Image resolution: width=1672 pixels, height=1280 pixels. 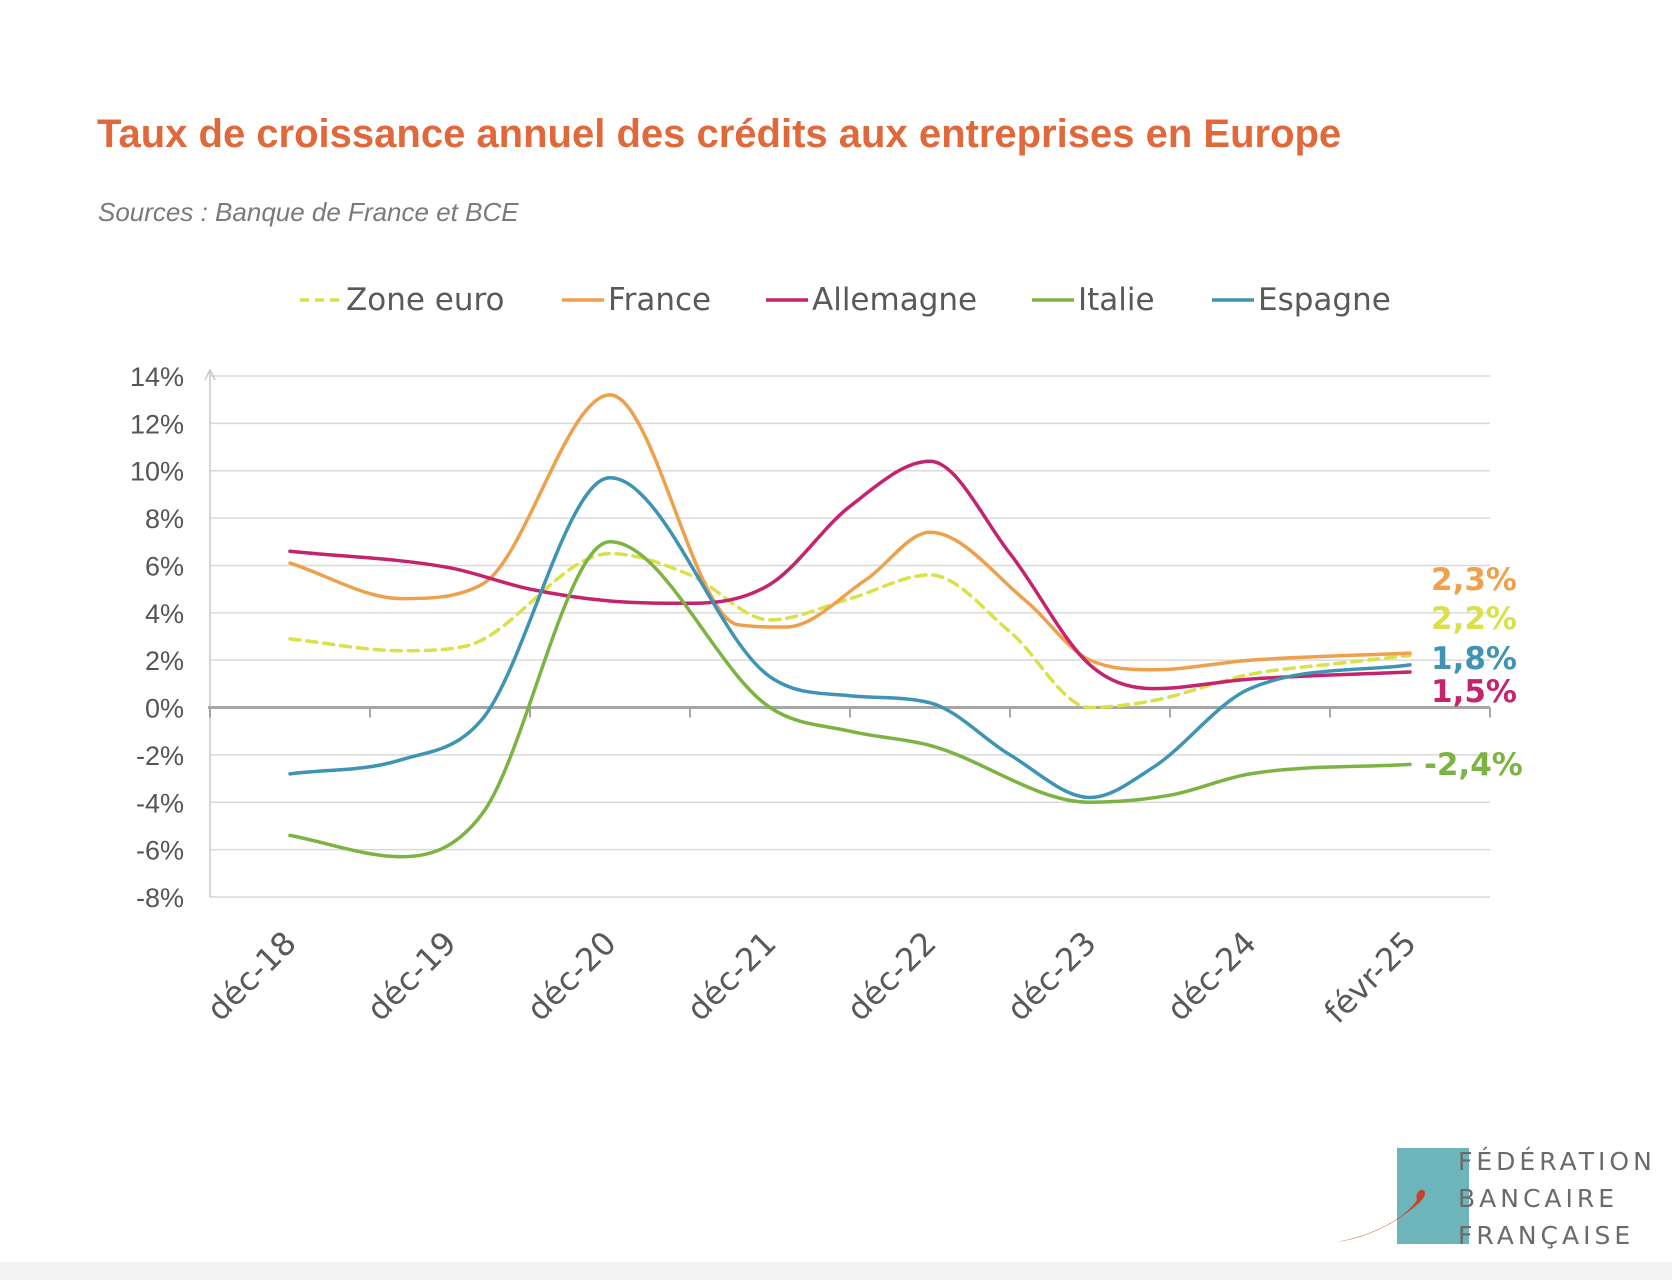 What do you see at coordinates (1211, 976) in the screenshot?
I see `x-tick-label: déc-24` at bounding box center [1211, 976].